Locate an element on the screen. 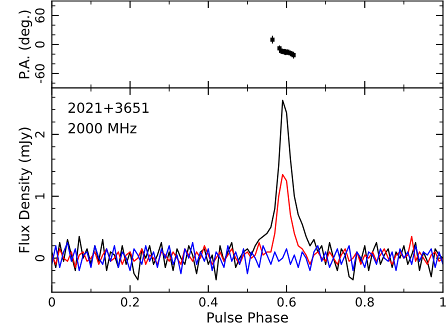 This screenshot has height=332, width=447. annotation: 2000 MHz is located at coordinates (102, 128).